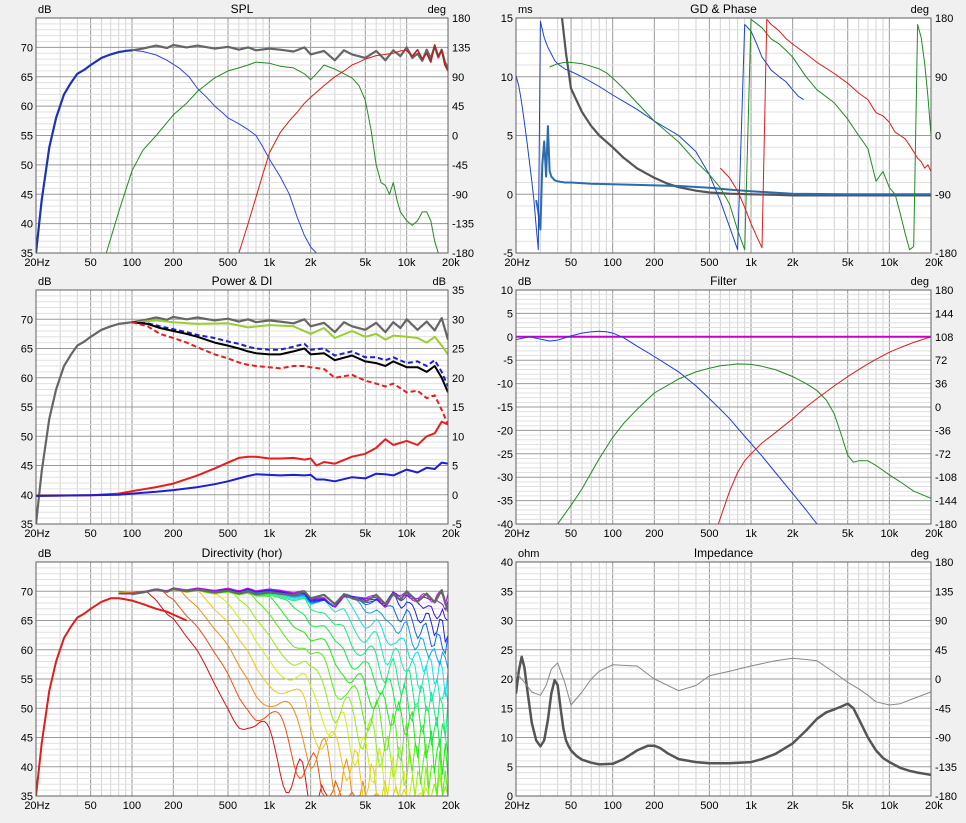 The height and width of the screenshot is (823, 966). Describe the element at coordinates (943, 431) in the screenshot. I see `y2-tick-label: -36` at that location.